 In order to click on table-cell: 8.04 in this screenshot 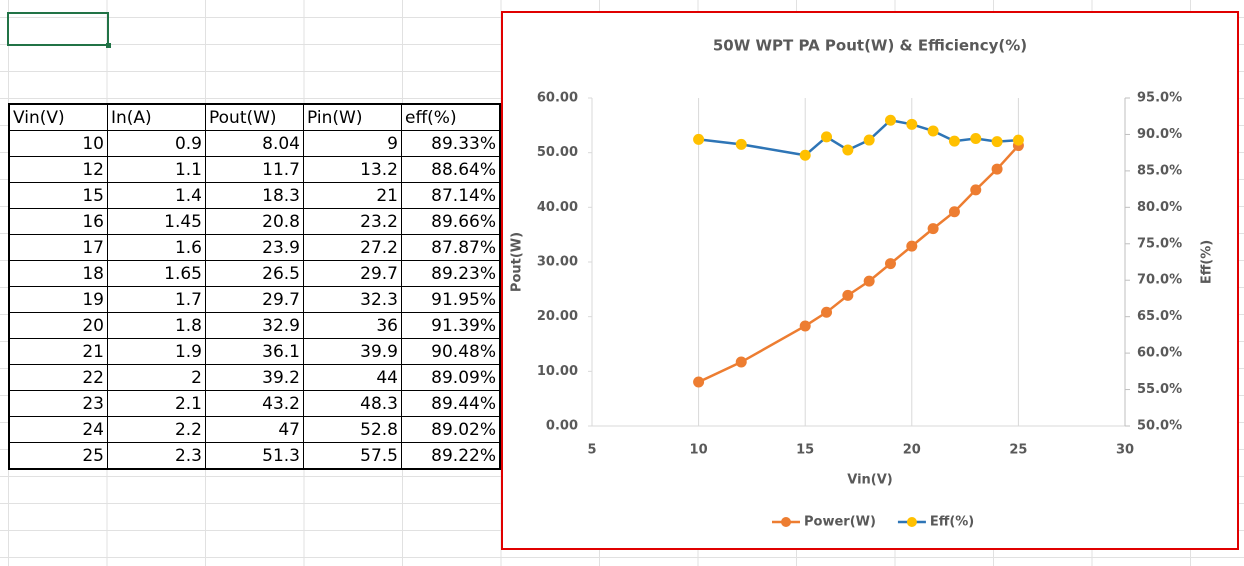, I will do `click(254, 143)`.